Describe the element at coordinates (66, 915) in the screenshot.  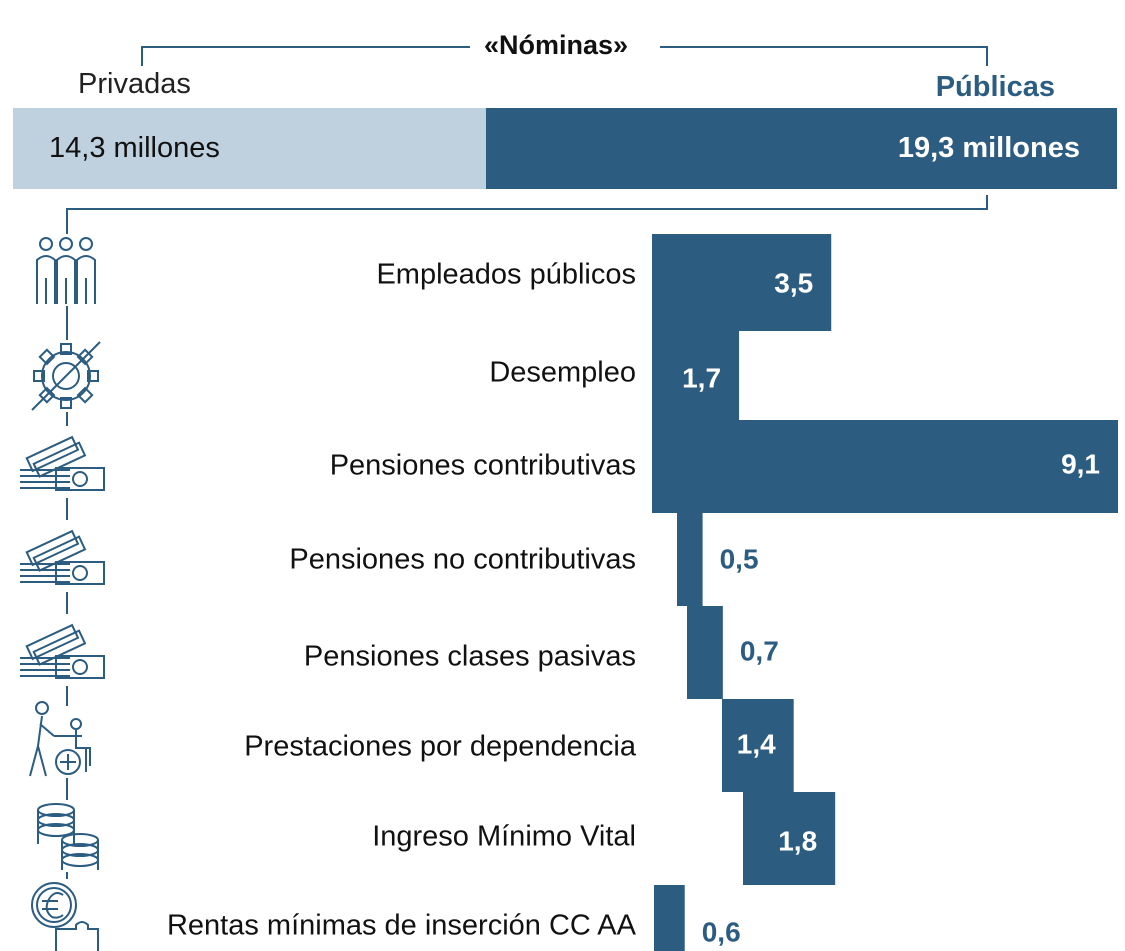
I see `euro-puzzle-icon` at that location.